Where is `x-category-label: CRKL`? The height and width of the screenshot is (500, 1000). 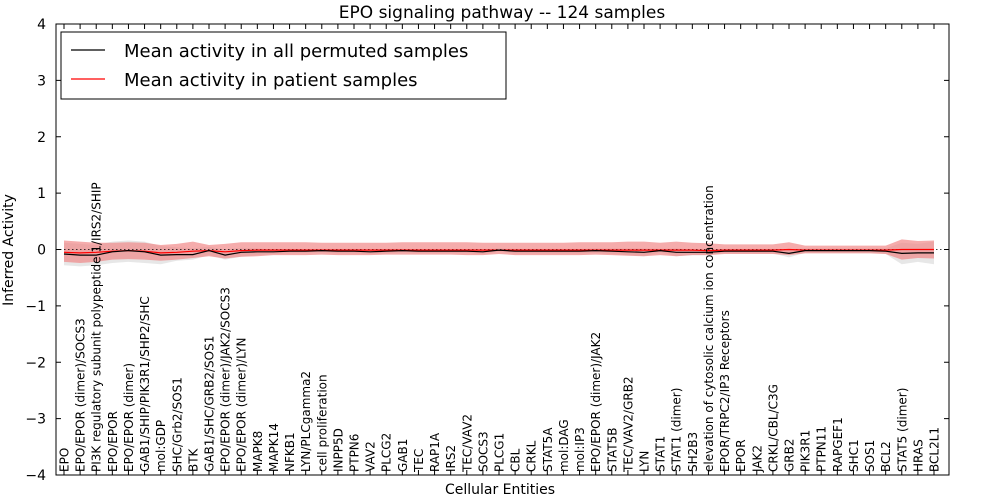
x-category-label: CRKL is located at coordinates (532, 456).